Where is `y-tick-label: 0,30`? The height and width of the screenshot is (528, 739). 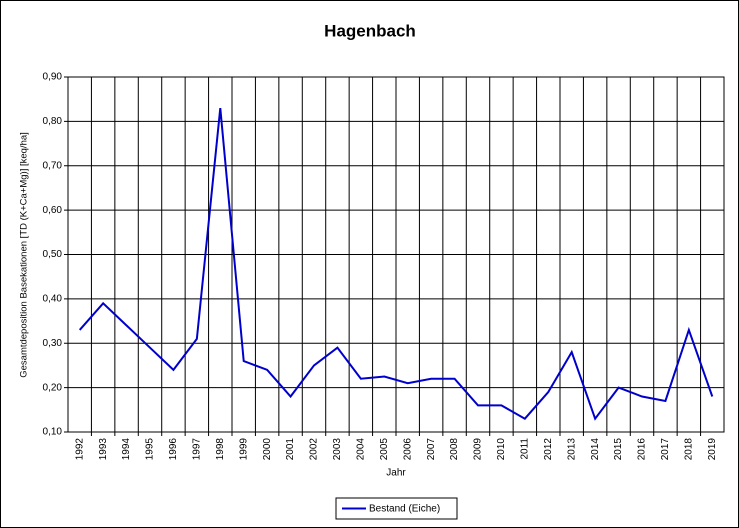 y-tick-label: 0,30 is located at coordinates (53, 343).